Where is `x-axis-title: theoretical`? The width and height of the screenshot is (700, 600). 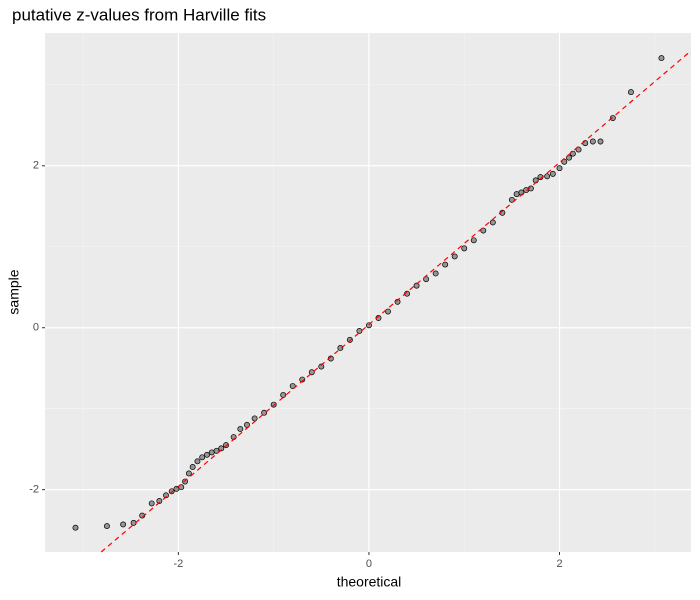
x-axis-title: theoretical is located at coordinates (369, 582).